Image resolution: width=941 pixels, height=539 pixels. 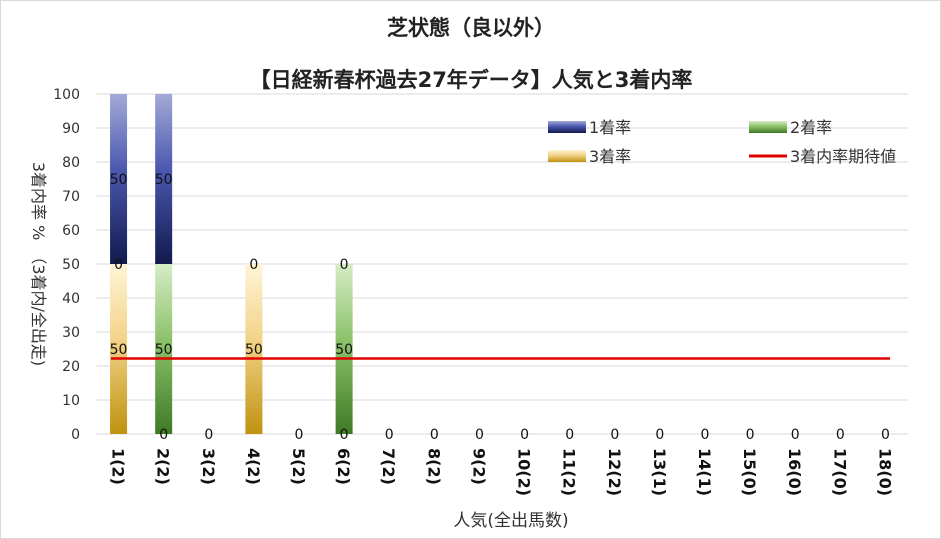 I want to click on x-tick-label-9-2: 9(2), so click(x=478, y=466).